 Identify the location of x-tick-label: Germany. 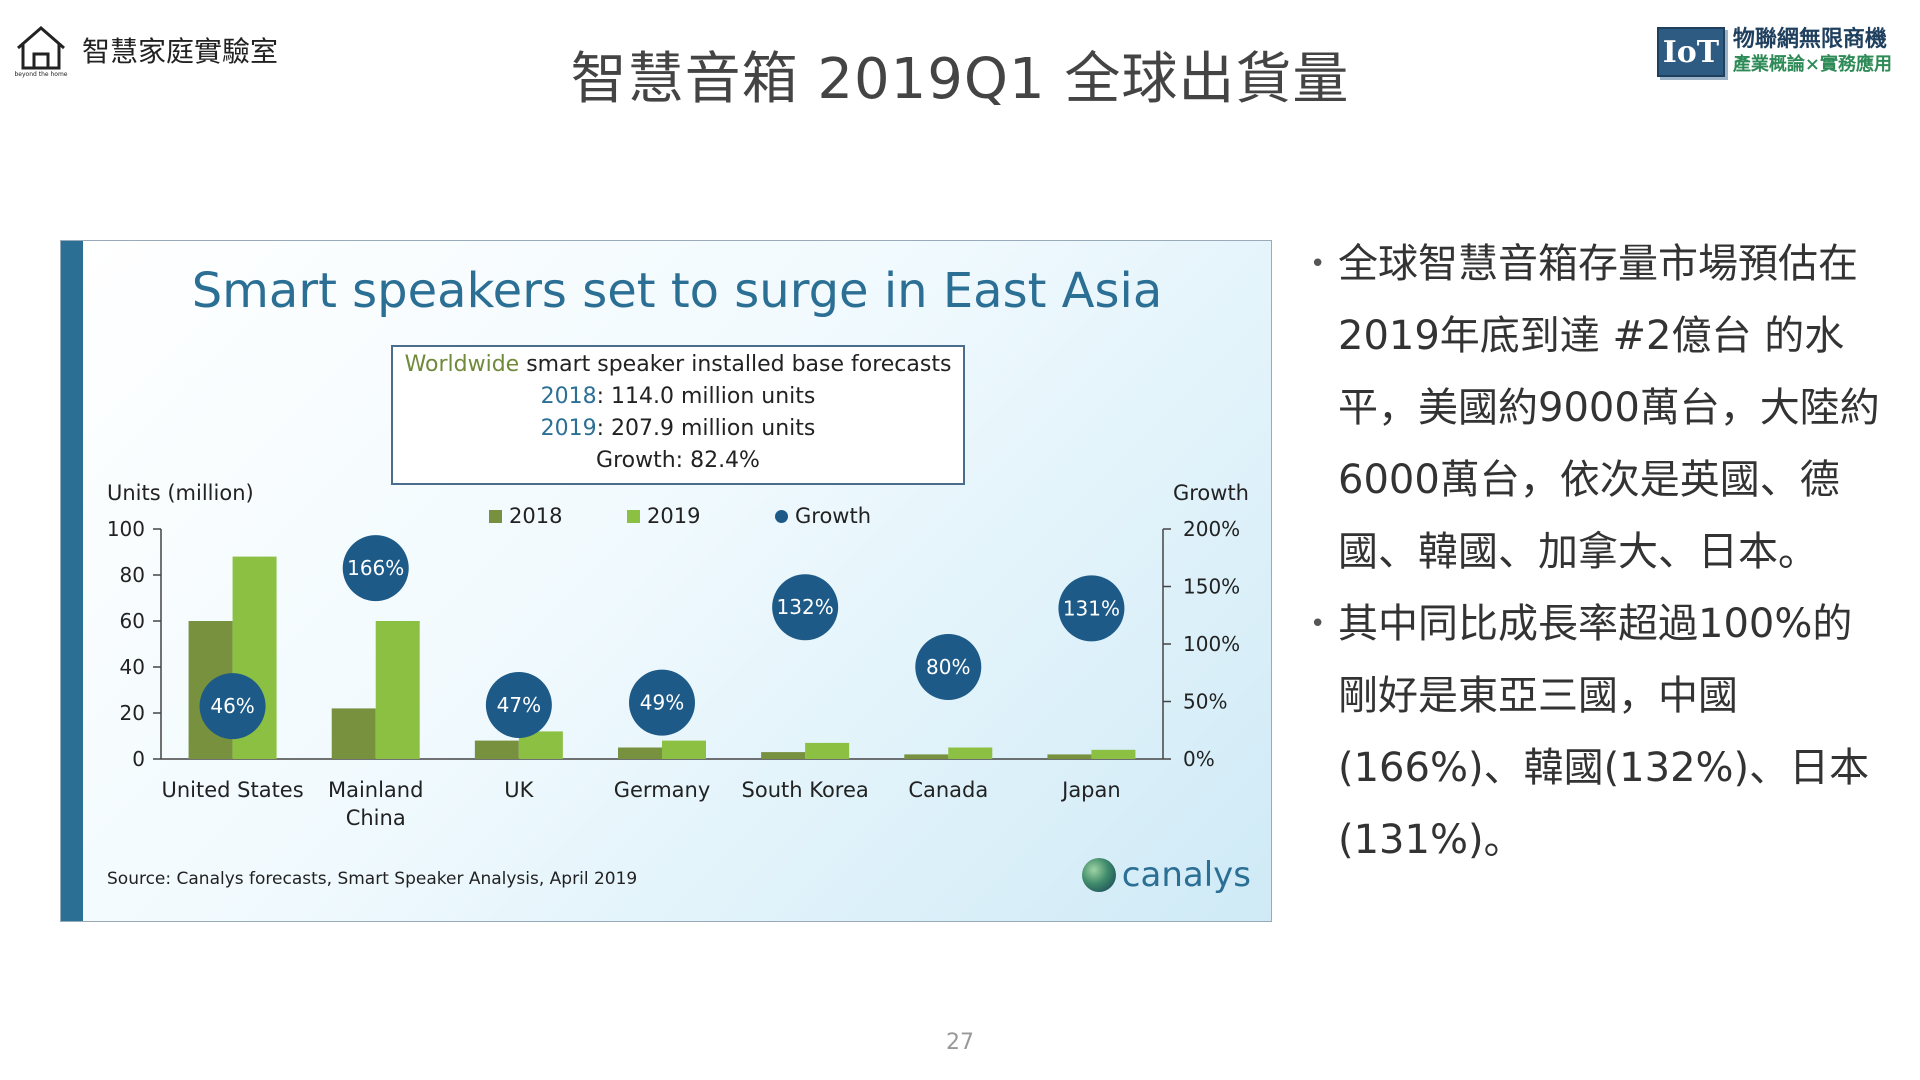
(662, 790).